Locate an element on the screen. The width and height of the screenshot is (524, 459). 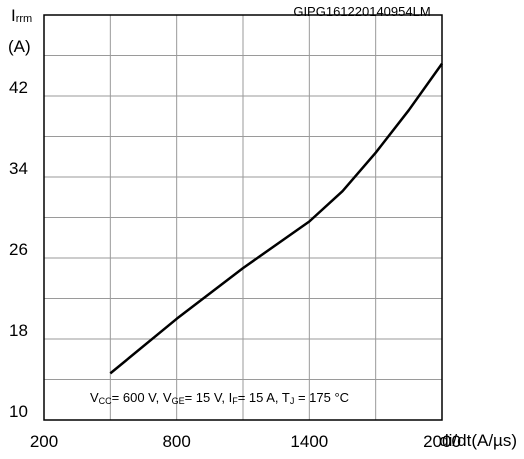
x-tick-label: 1400 is located at coordinates (309, 441).